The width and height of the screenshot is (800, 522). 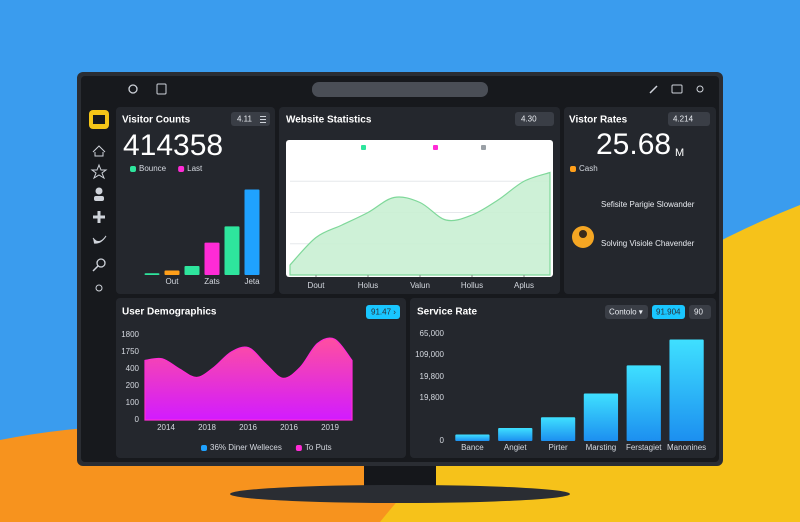 What do you see at coordinates (246, 447) in the screenshot?
I see `legend-label: 36% Diner Welleces` at bounding box center [246, 447].